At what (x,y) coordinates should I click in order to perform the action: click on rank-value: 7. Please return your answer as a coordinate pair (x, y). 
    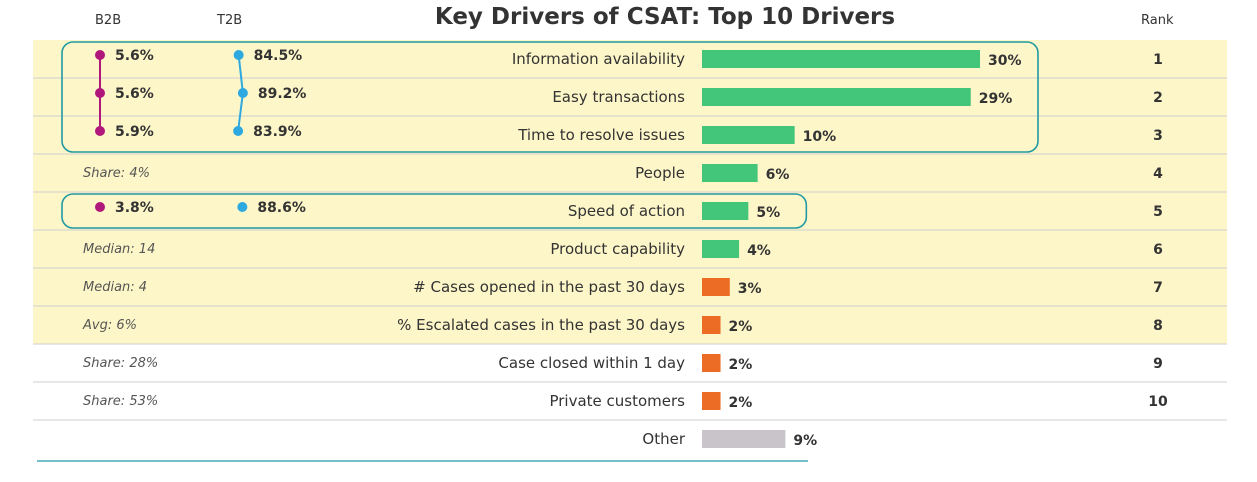
    Looking at the image, I should click on (1158, 288).